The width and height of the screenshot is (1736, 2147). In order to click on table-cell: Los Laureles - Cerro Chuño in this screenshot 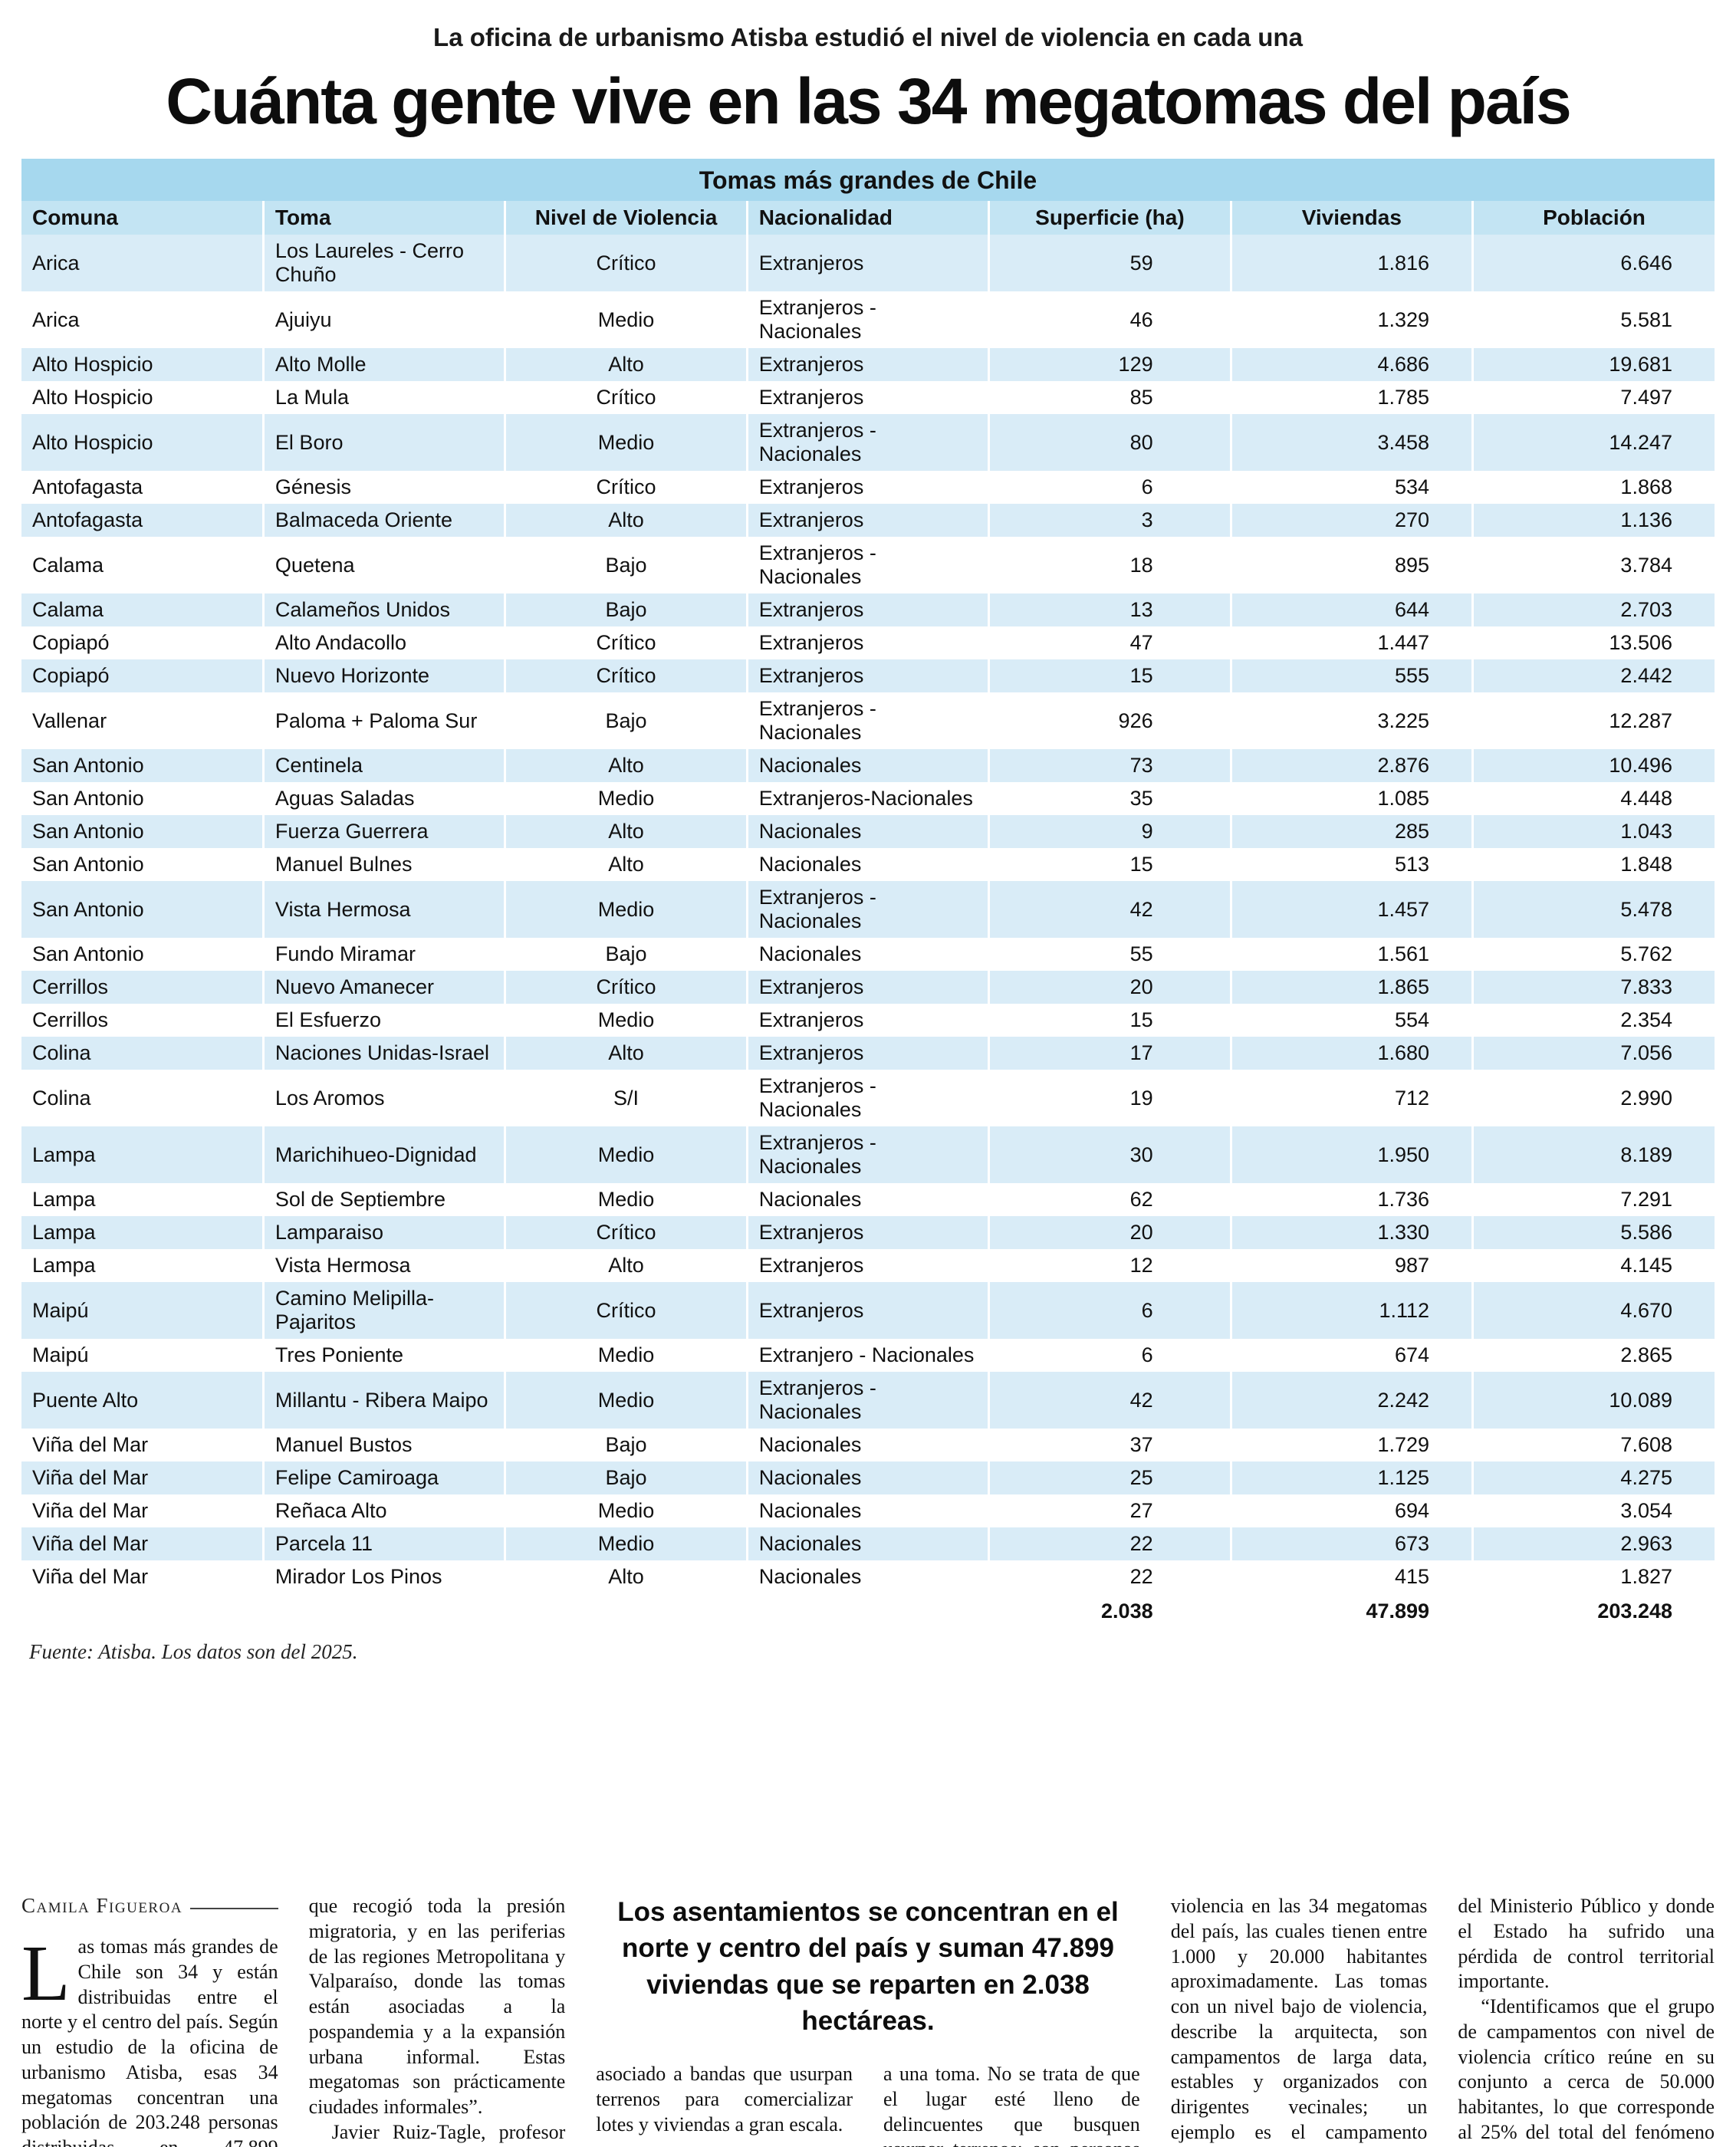, I will do `click(385, 263)`.